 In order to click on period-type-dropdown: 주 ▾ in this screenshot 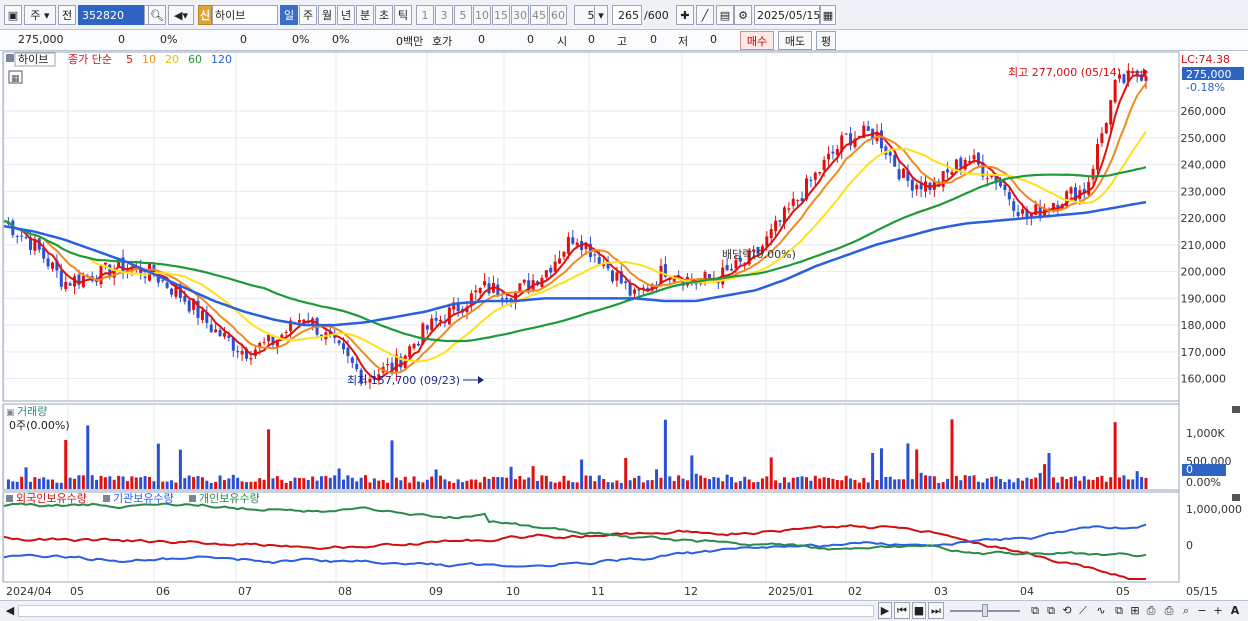, I will do `click(40, 15)`.